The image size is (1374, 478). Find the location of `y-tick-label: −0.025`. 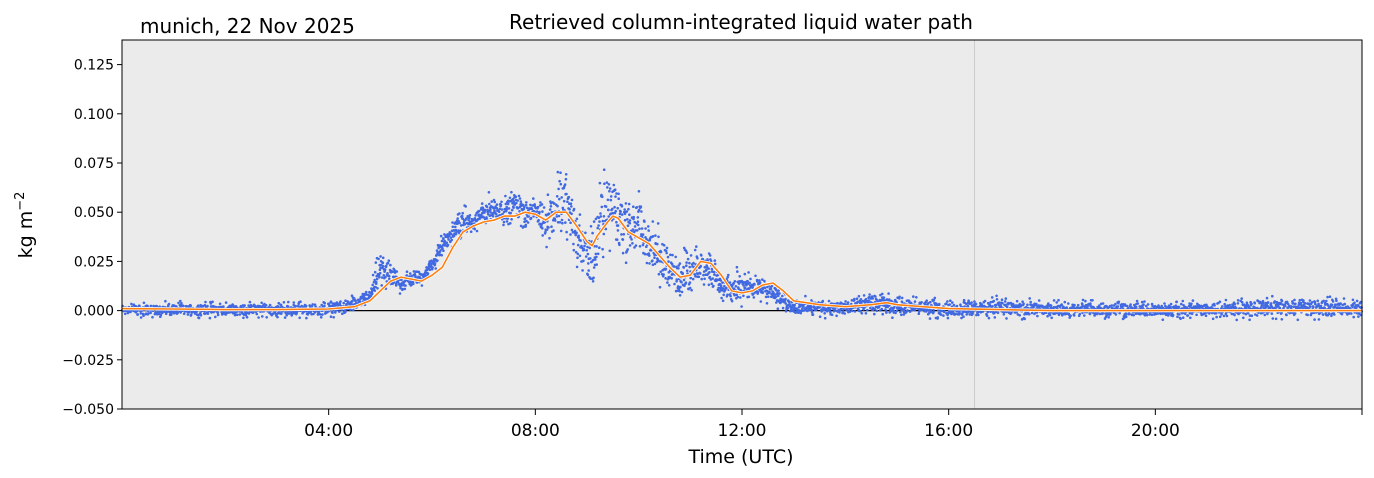

y-tick-label: −0.025 is located at coordinates (88, 361).